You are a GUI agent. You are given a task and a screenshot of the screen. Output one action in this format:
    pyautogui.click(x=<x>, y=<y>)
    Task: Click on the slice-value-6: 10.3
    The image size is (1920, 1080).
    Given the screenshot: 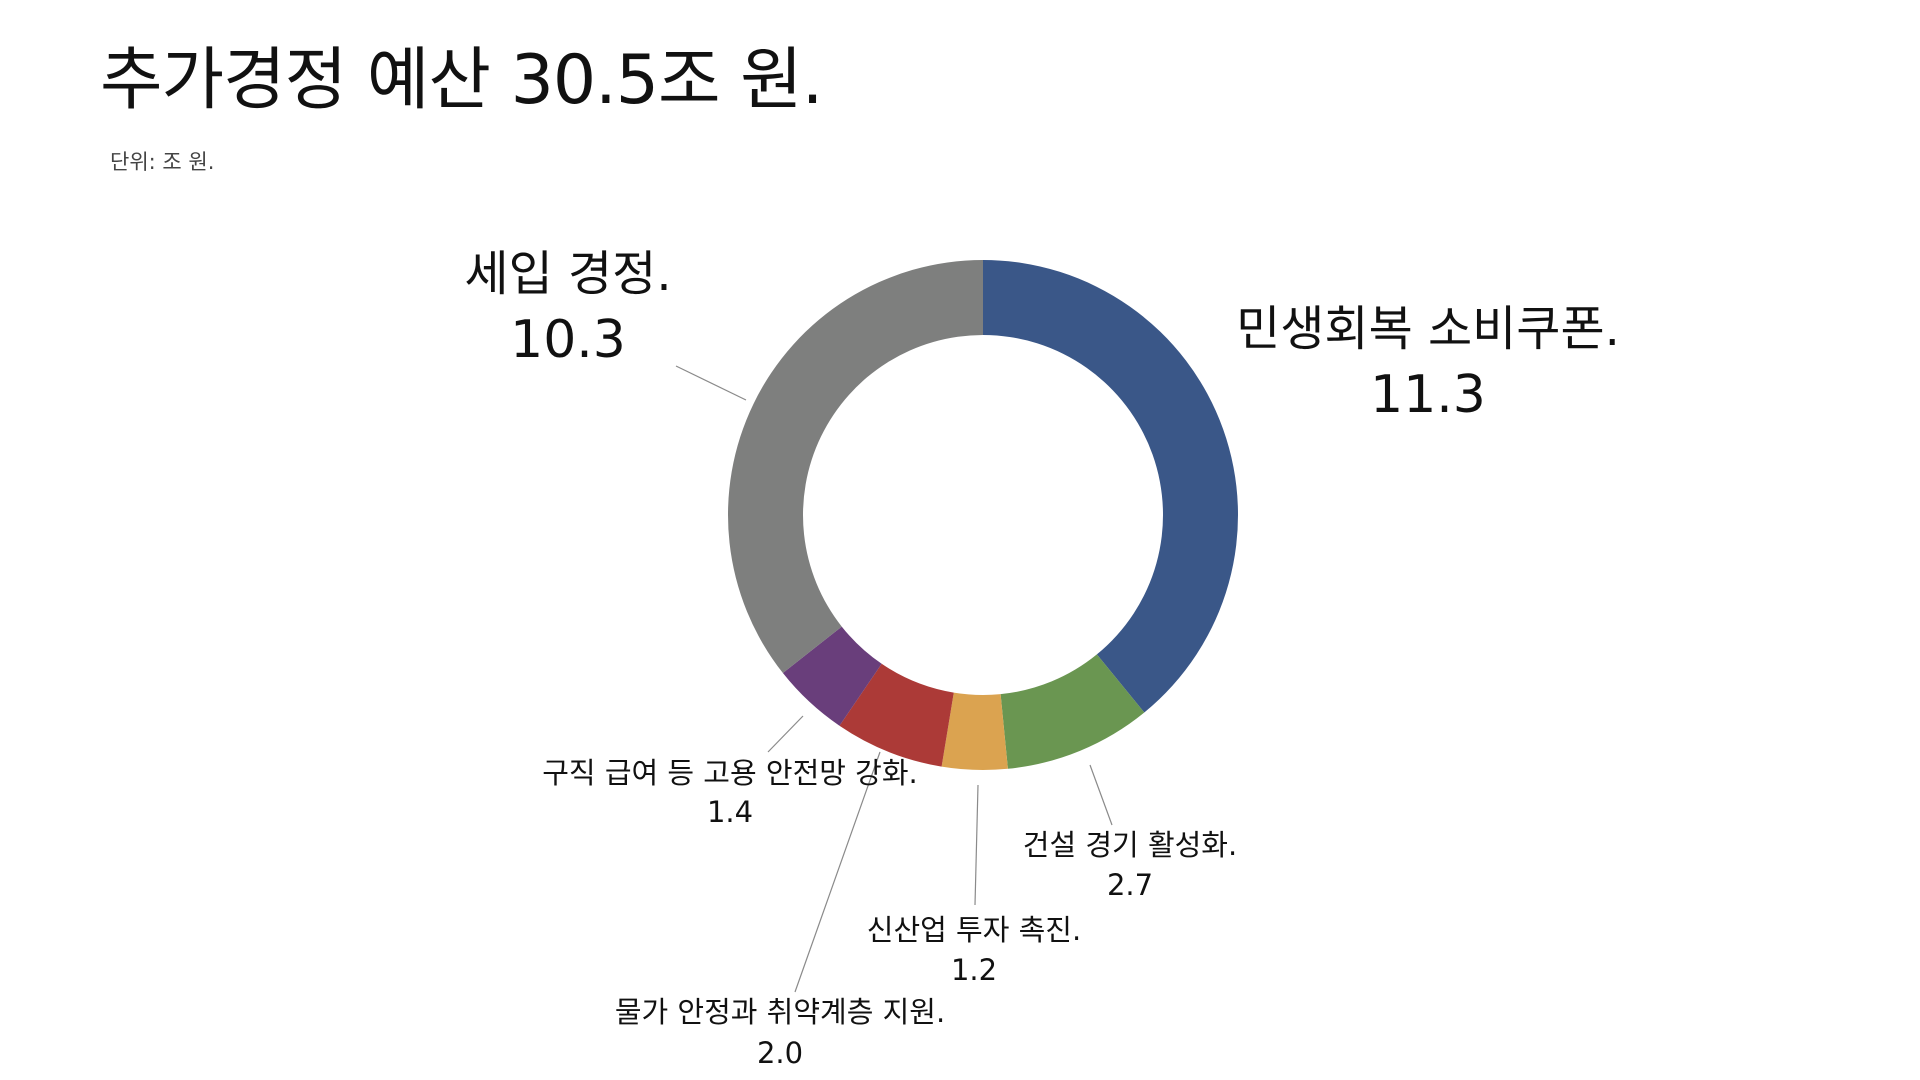 What is the action you would take?
    pyautogui.click(x=568, y=340)
    